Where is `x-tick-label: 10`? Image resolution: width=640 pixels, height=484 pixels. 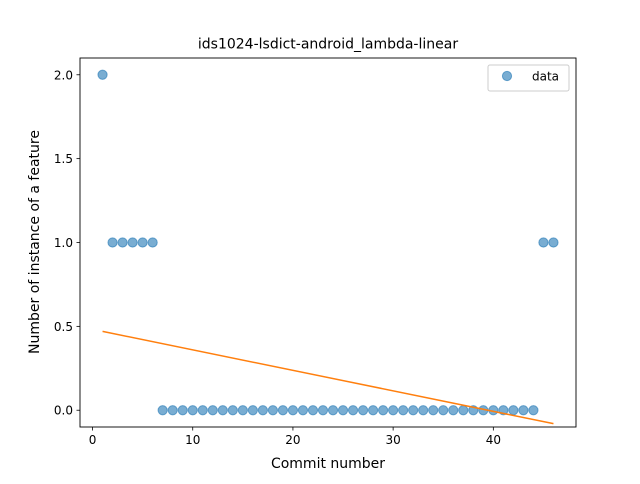 x-tick-label: 10 is located at coordinates (192, 440).